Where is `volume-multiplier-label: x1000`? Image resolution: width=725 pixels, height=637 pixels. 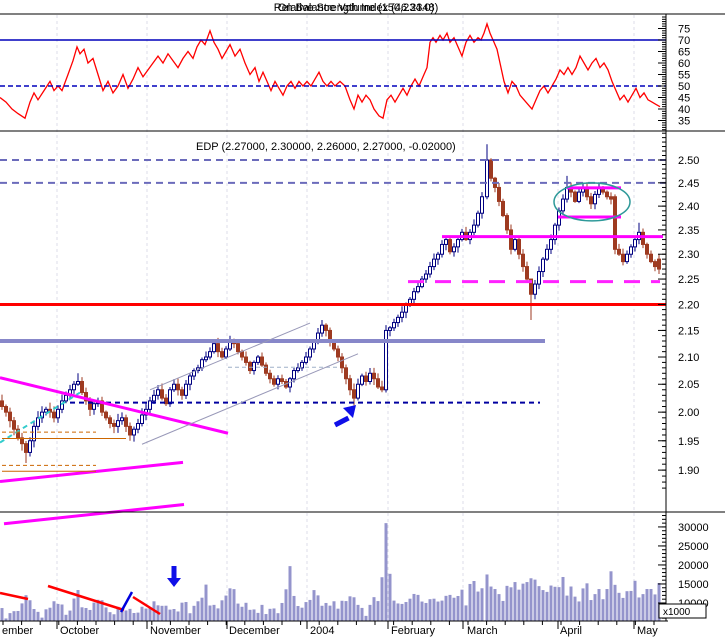
volume-multiplier-label: x1000 is located at coordinates (677, 612).